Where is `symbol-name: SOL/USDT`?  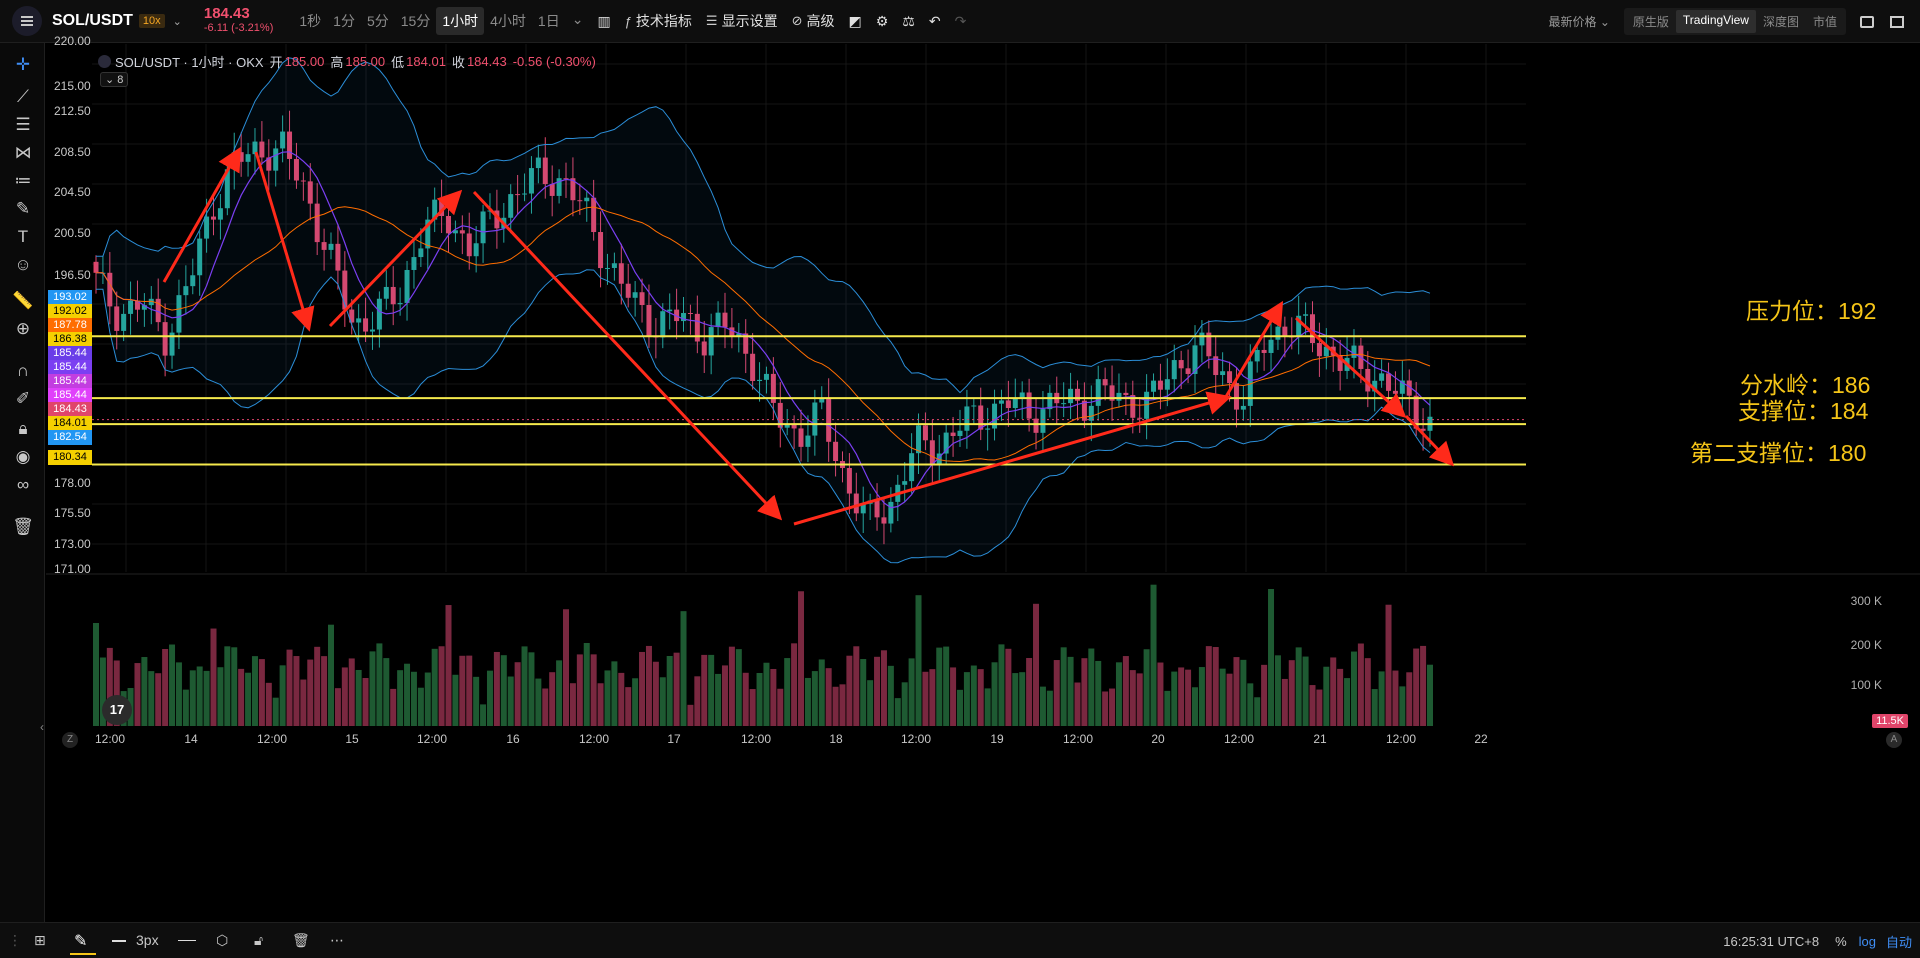 symbol-name: SOL/USDT is located at coordinates (92, 20).